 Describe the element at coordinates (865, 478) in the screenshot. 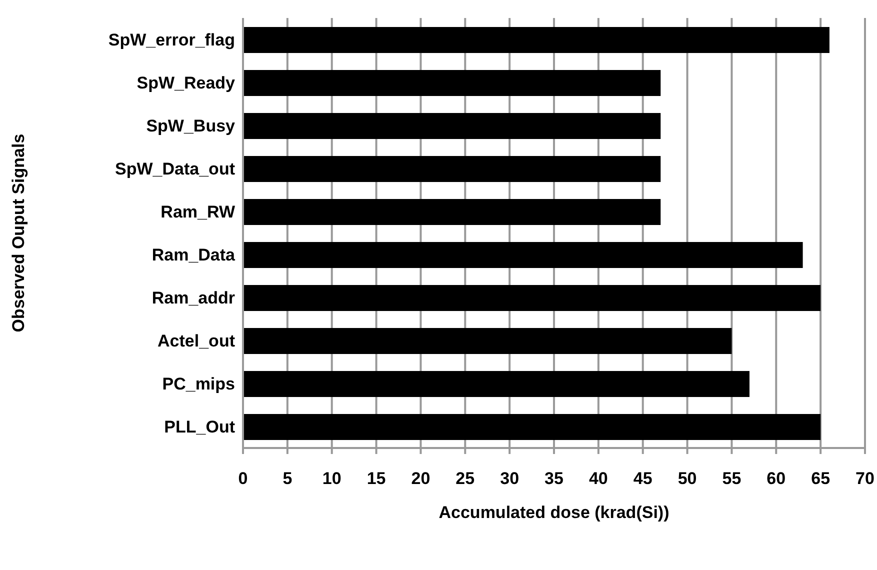

I see `x-tick-label: 70` at that location.